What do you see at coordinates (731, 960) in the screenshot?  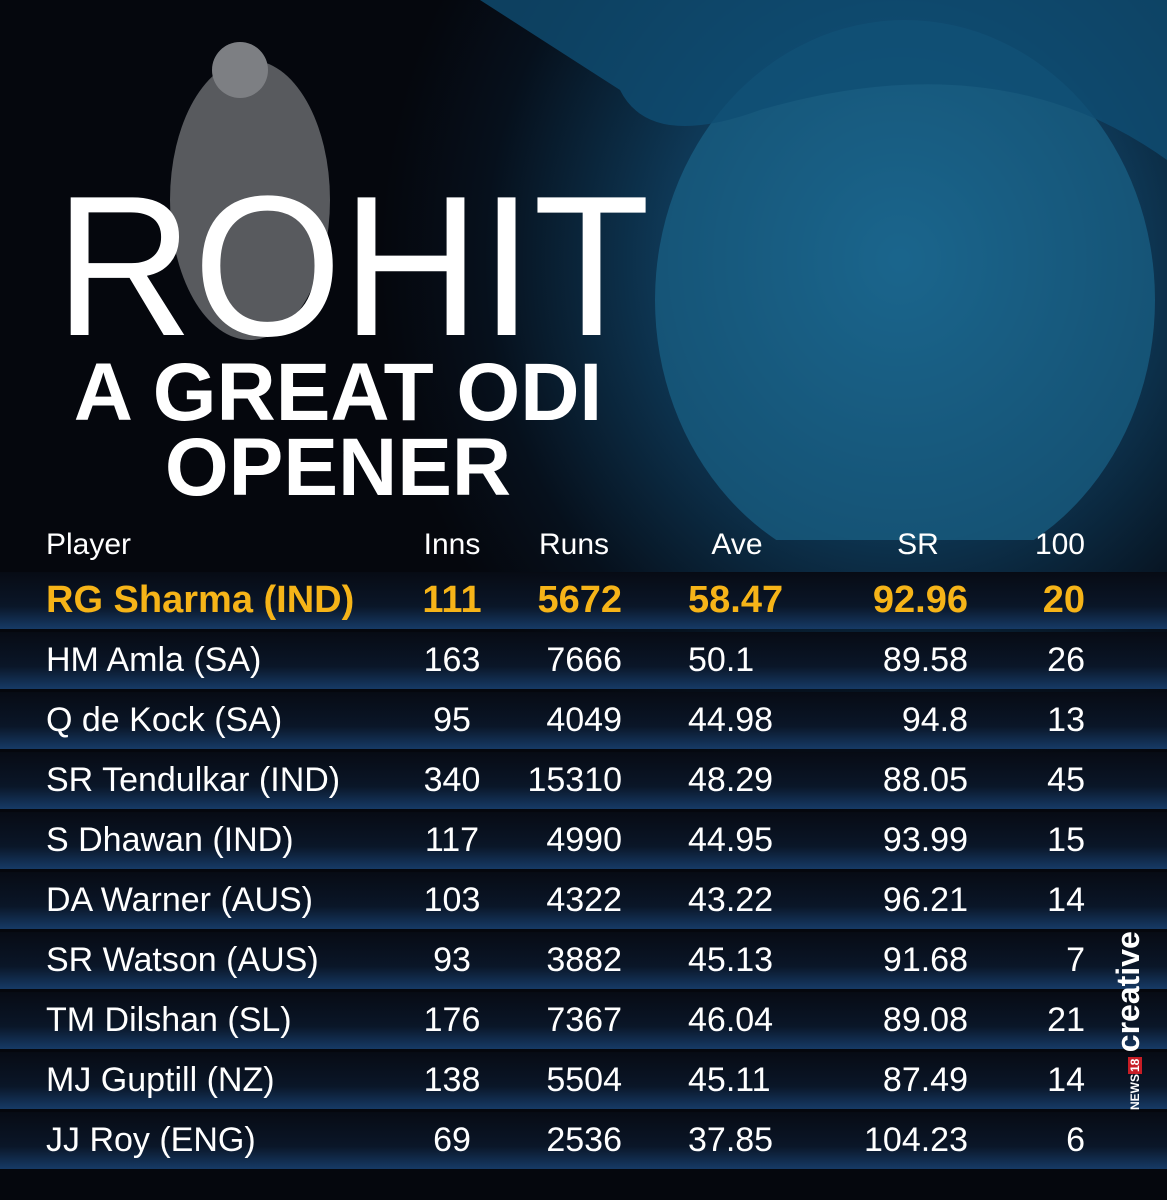 I see `stat-cell: 45.13` at bounding box center [731, 960].